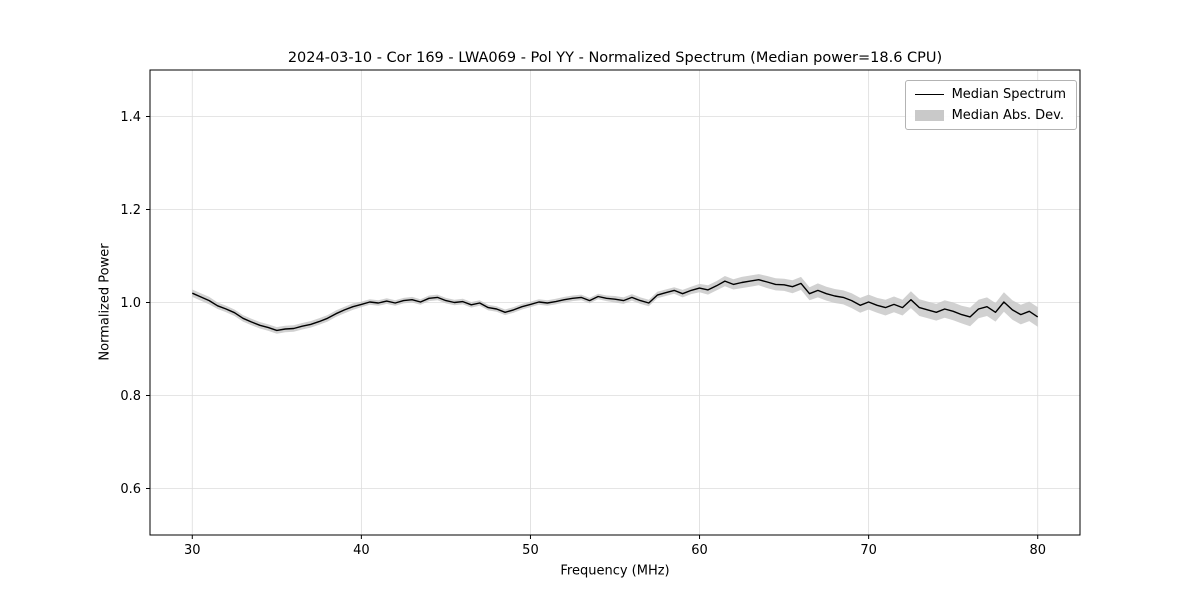  I want to click on svg-text: 60, so click(699, 550).